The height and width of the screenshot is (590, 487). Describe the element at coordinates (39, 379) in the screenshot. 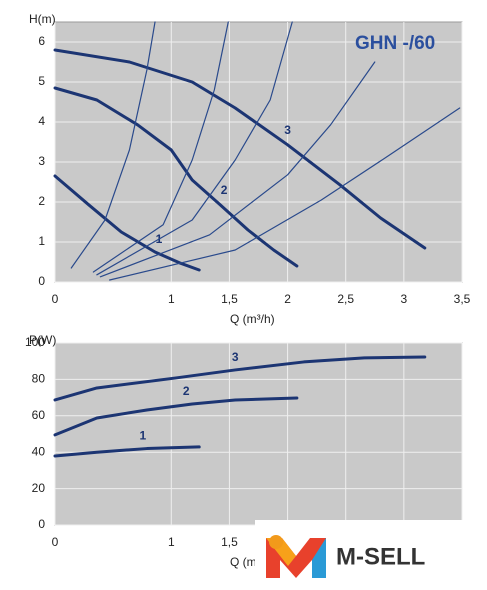

I see `y-tick-label: 80` at that location.